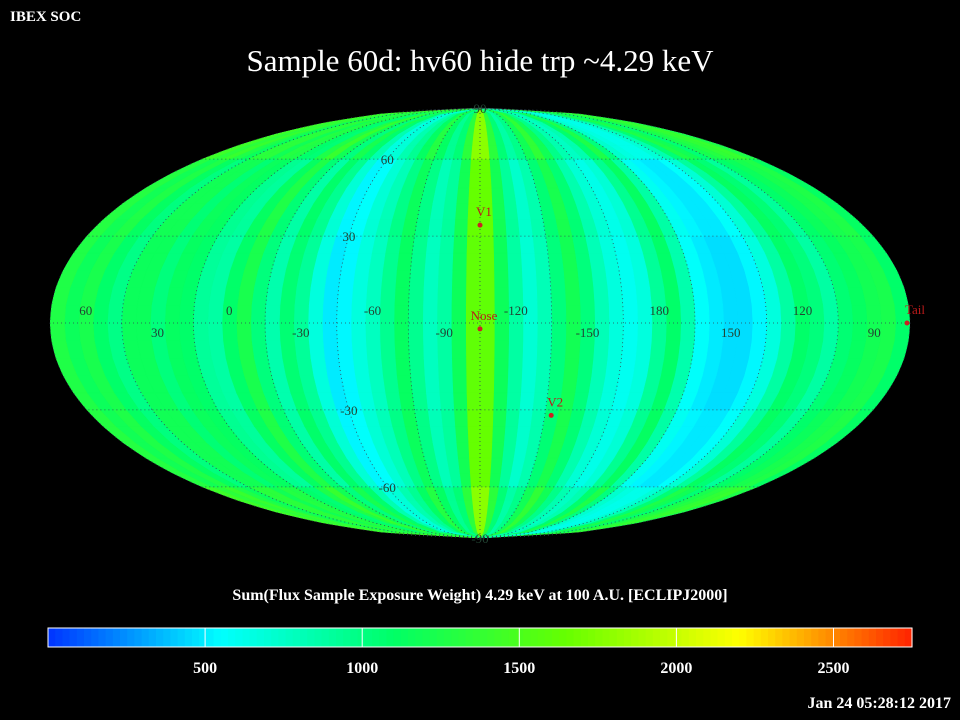  What do you see at coordinates (803, 310) in the screenshot?
I see `longitude-label: 120` at bounding box center [803, 310].